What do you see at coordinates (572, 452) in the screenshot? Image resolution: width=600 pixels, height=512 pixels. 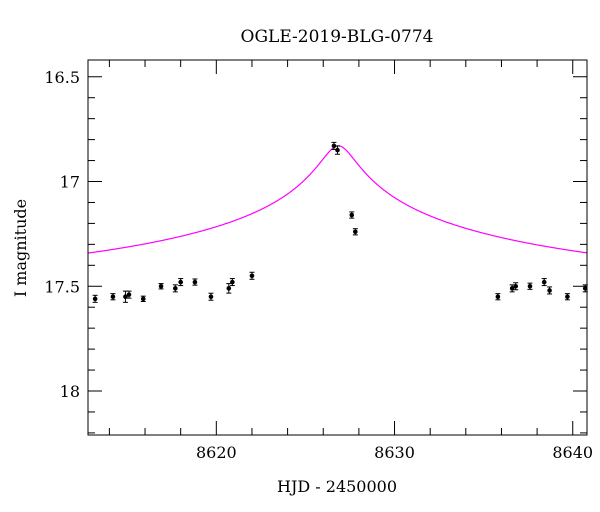 I see `x-tick-label: 8640` at bounding box center [572, 452].